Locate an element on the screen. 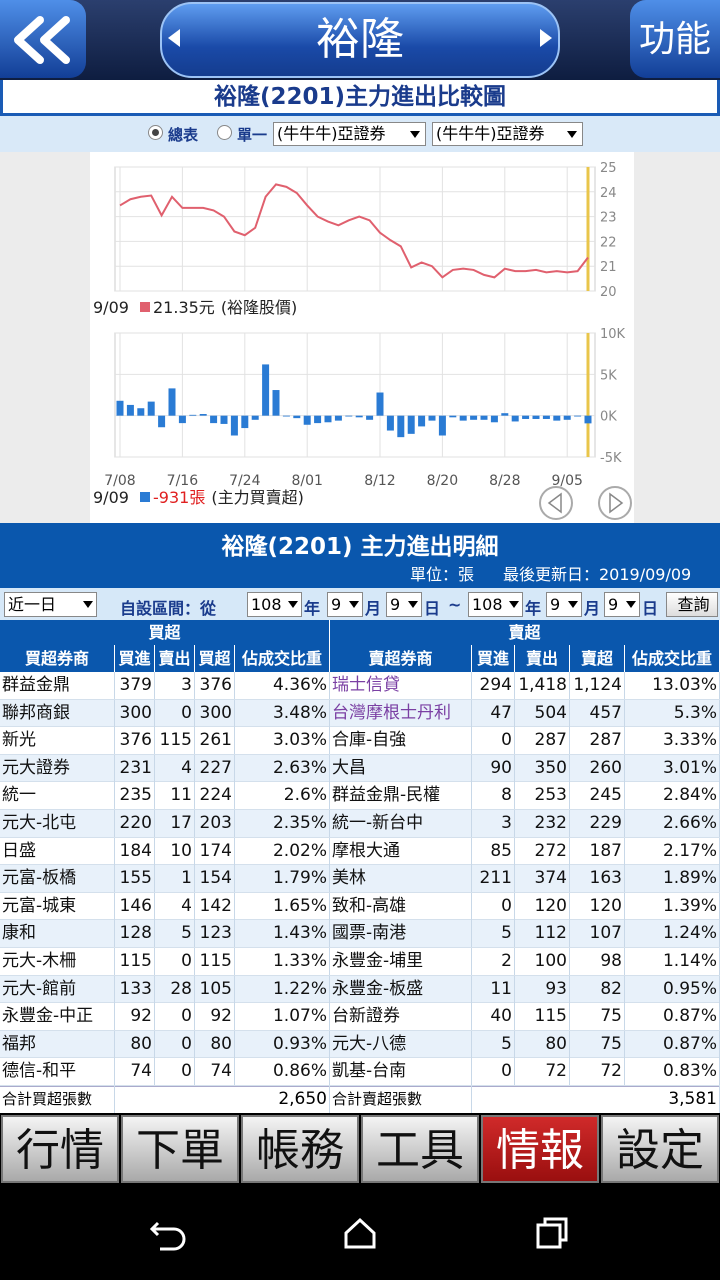 The width and height of the screenshot is (720, 1280). y-tick-label: 24 is located at coordinates (608, 193).